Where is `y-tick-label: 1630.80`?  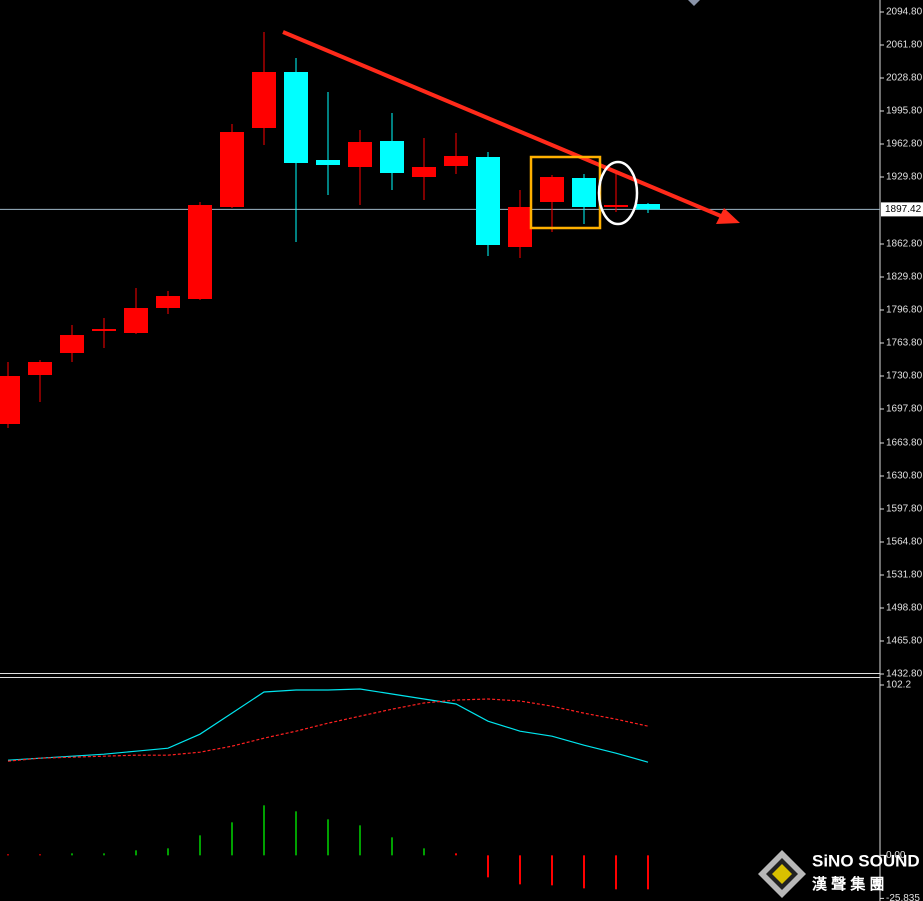 y-tick-label: 1630.80 is located at coordinates (904, 476).